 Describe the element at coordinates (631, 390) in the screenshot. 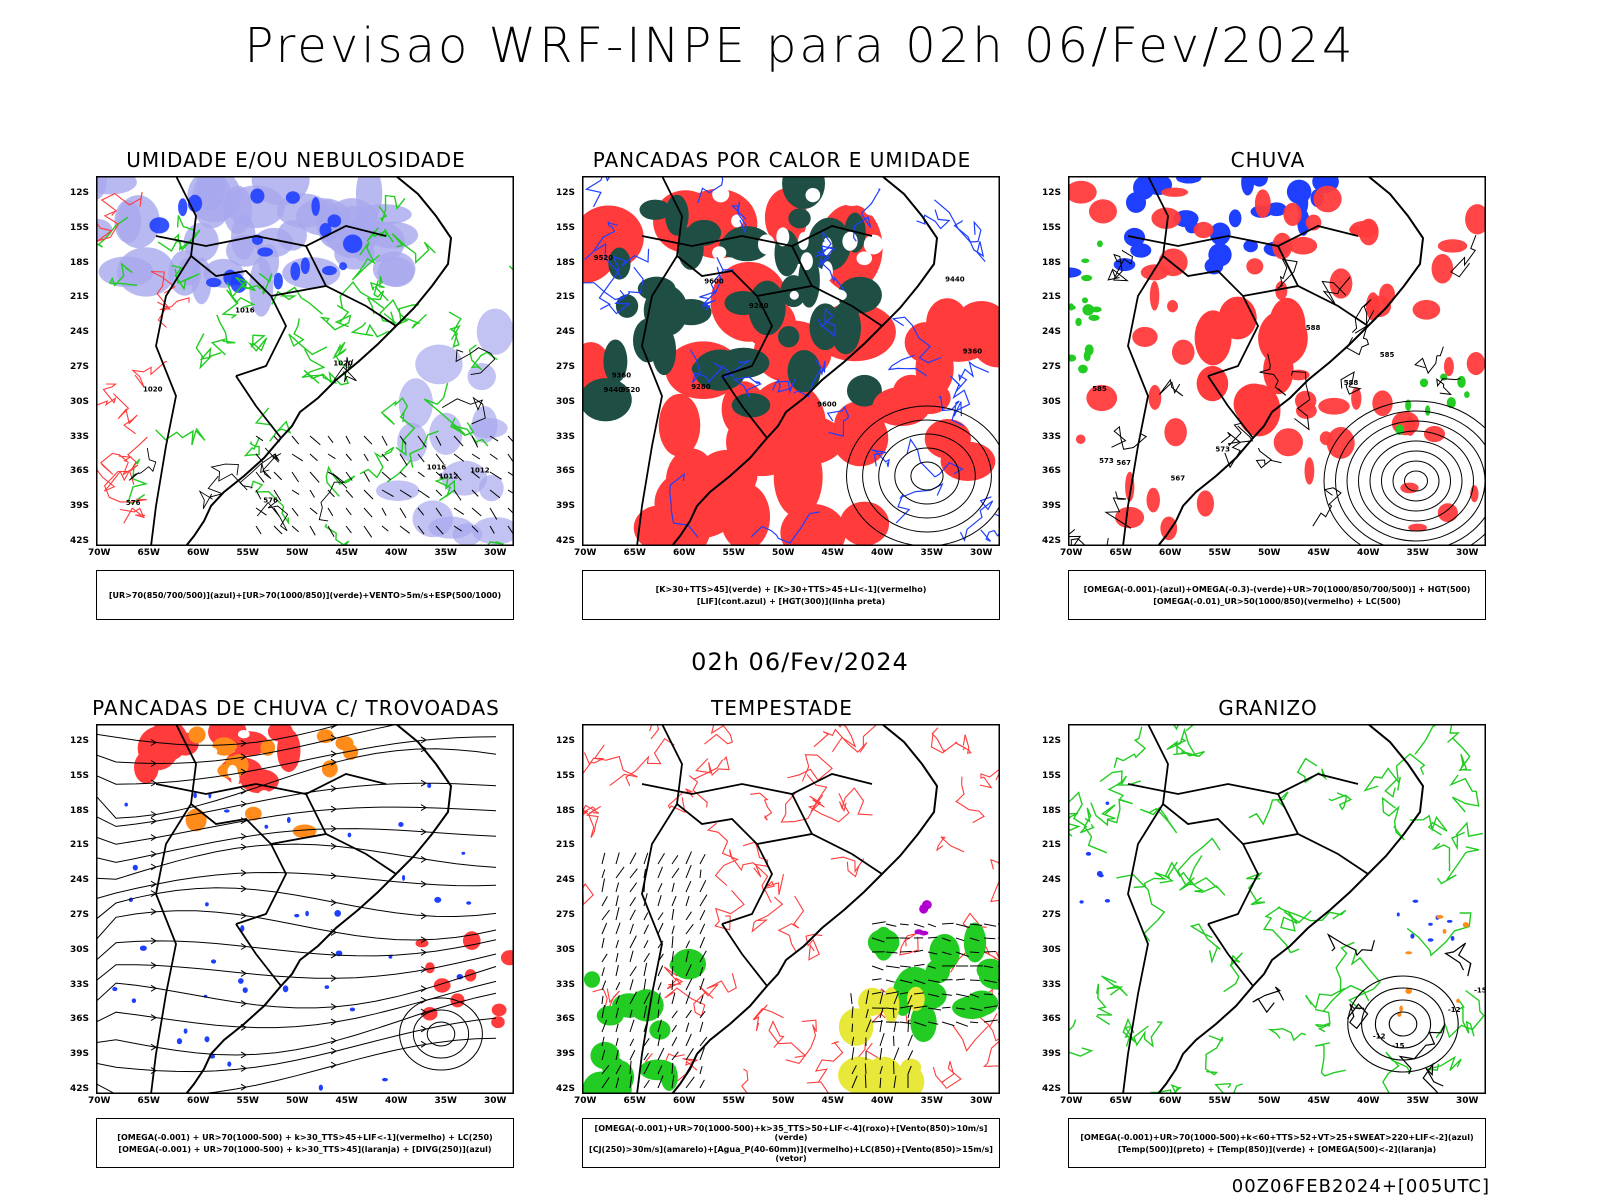

I see `contour-label: 9520` at that location.